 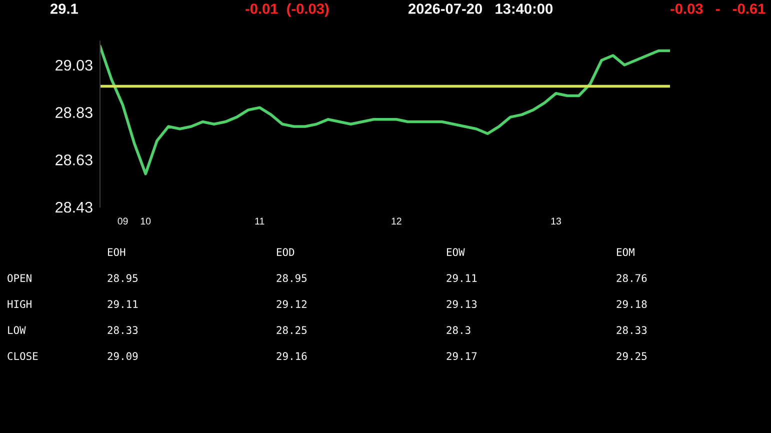 What do you see at coordinates (123, 356) in the screenshot?
I see `text: 29.09` at bounding box center [123, 356].